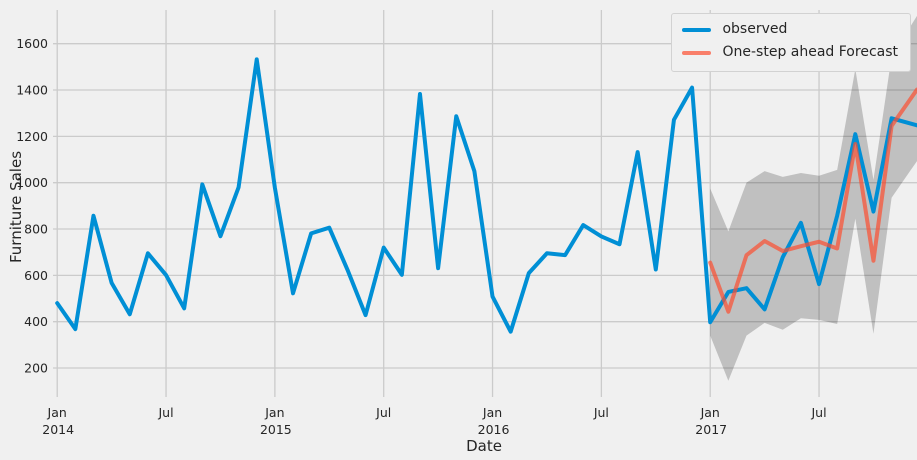  I want to click on x-axis-tick-labels: Jan 2014 Jul Jan 2015 Jul Jan 2016 Jul Jan 2017 Jul, so click(434, 421).